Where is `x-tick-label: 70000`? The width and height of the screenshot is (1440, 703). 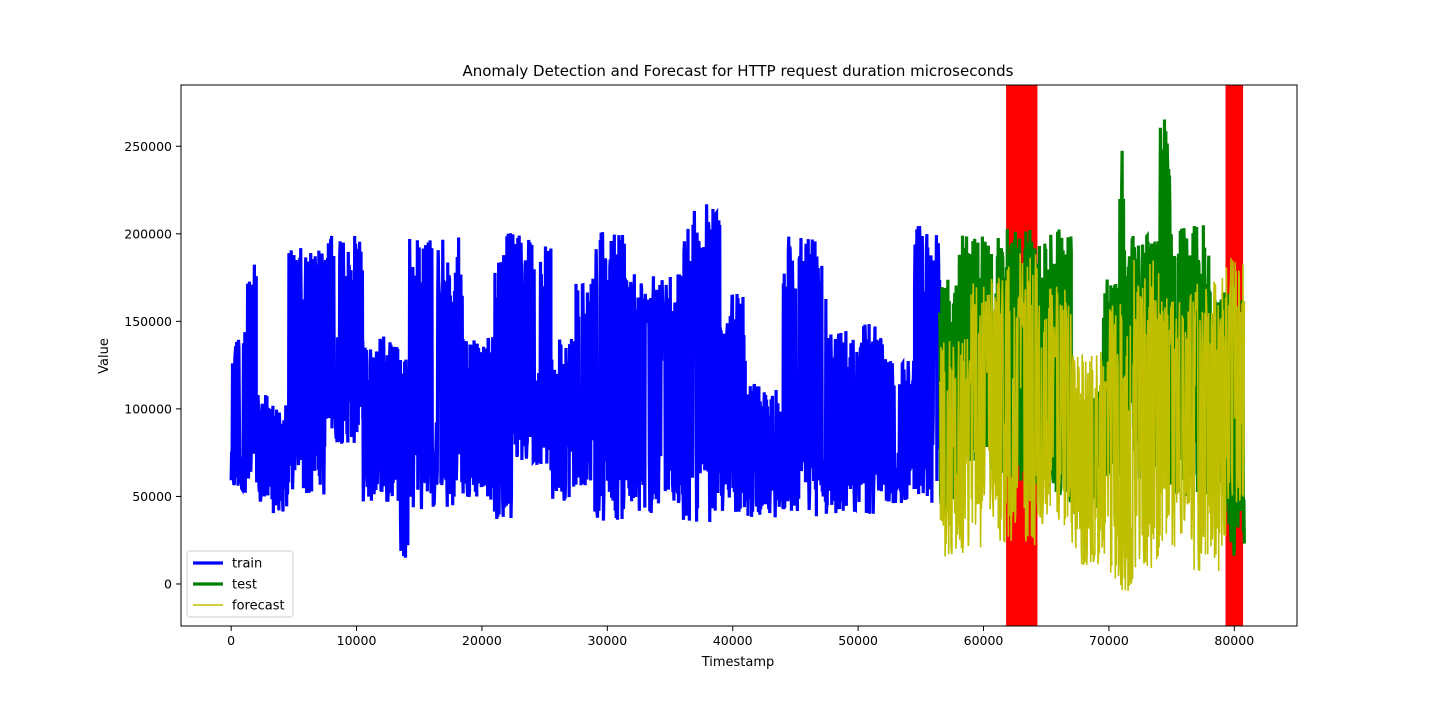
x-tick-label: 70000 is located at coordinates (1109, 640).